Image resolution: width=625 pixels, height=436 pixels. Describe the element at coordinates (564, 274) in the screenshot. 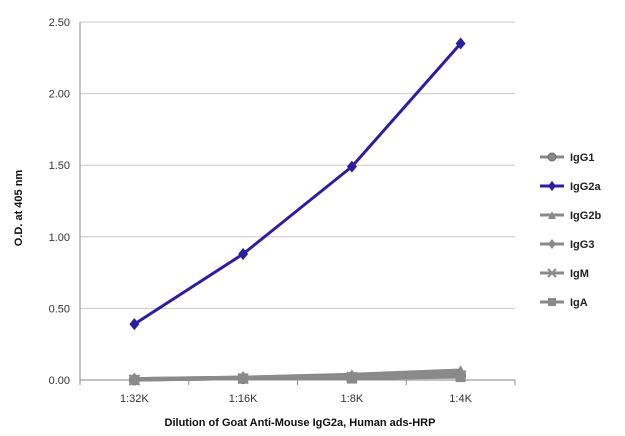

I see `legend-item-igm: IgM` at that location.